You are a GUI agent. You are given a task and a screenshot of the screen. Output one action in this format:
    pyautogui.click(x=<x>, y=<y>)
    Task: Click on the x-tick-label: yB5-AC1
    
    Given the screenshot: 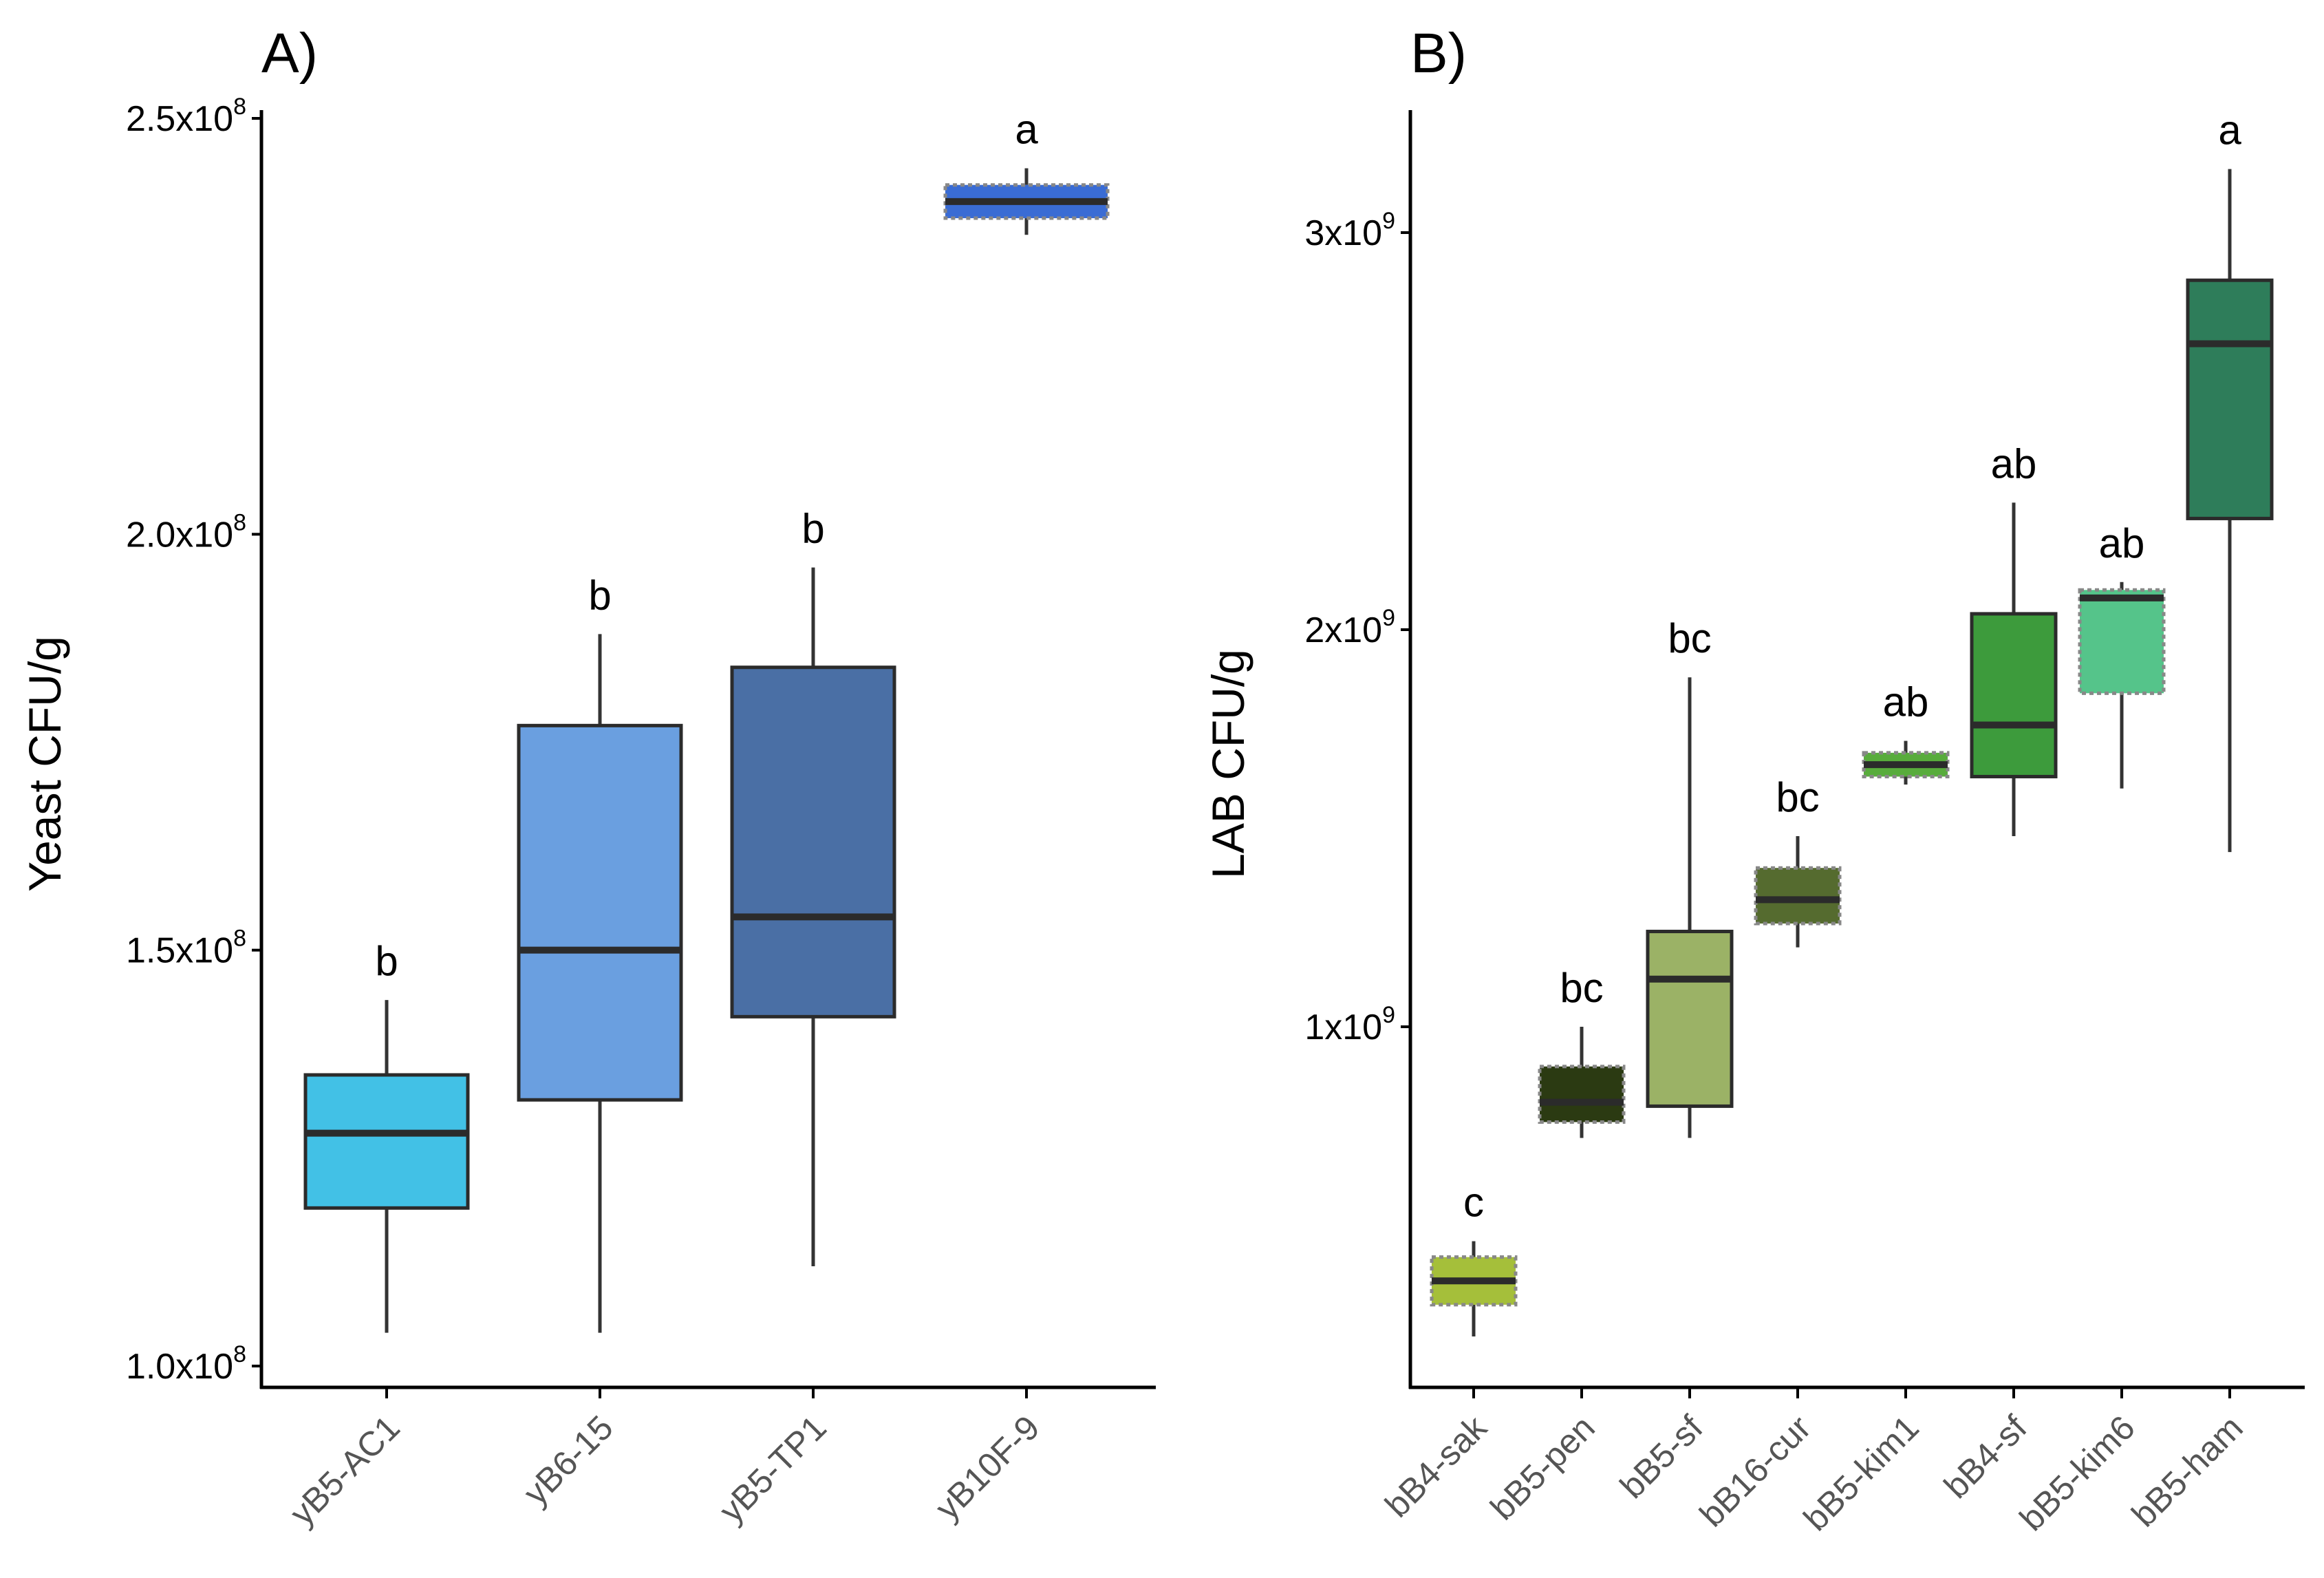 What is the action you would take?
    pyautogui.click(x=345, y=1470)
    